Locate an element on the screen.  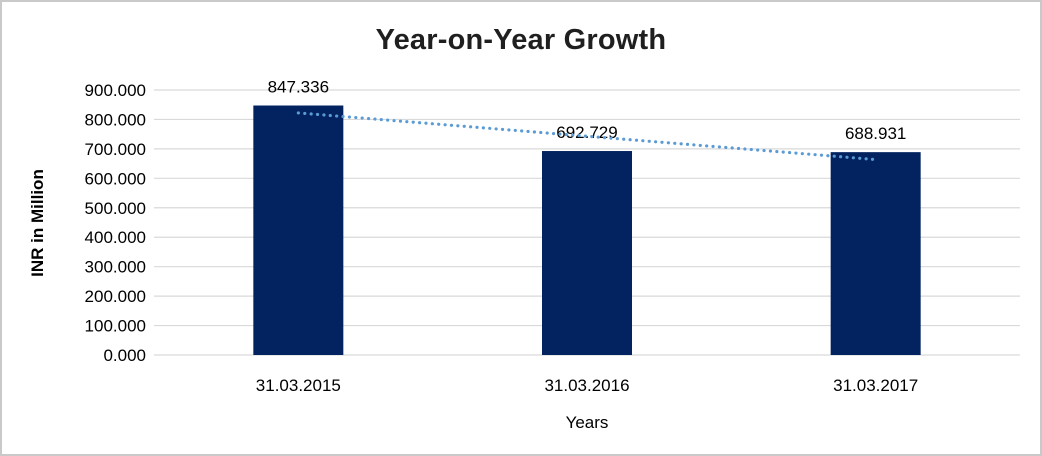
chart-title: Year-on-Year Growth is located at coordinates (521, 40).